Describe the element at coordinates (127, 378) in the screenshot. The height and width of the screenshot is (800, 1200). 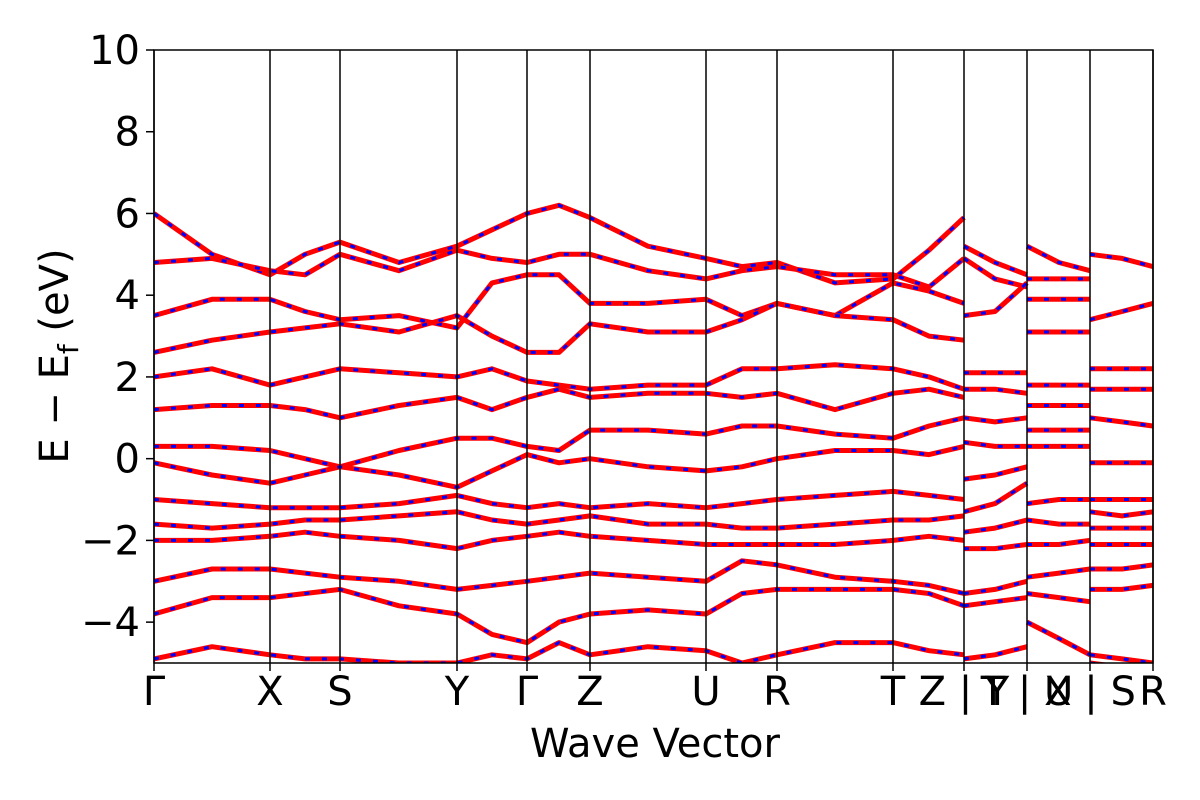
I see `y-tick-label: 2` at that location.